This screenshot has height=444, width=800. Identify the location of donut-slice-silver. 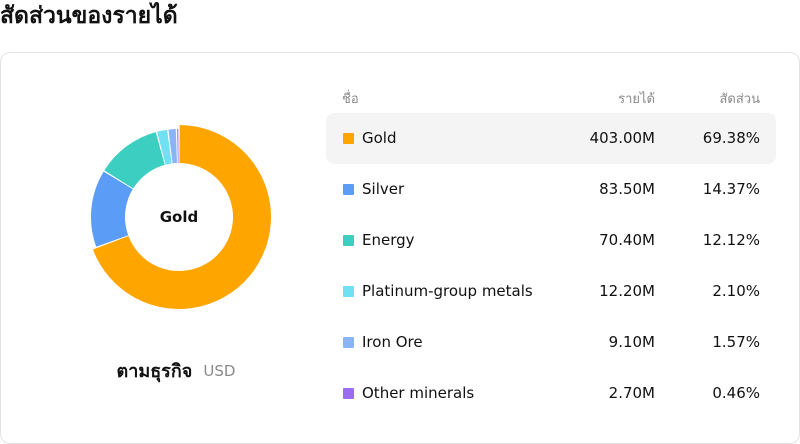
(112, 209).